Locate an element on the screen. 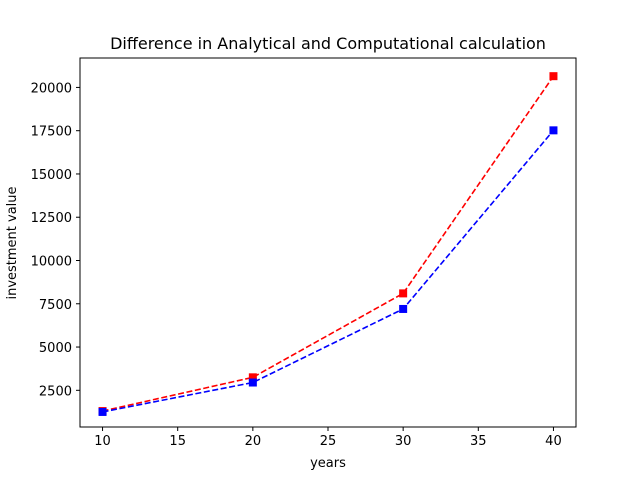  x-tick-label: 30 is located at coordinates (403, 441).